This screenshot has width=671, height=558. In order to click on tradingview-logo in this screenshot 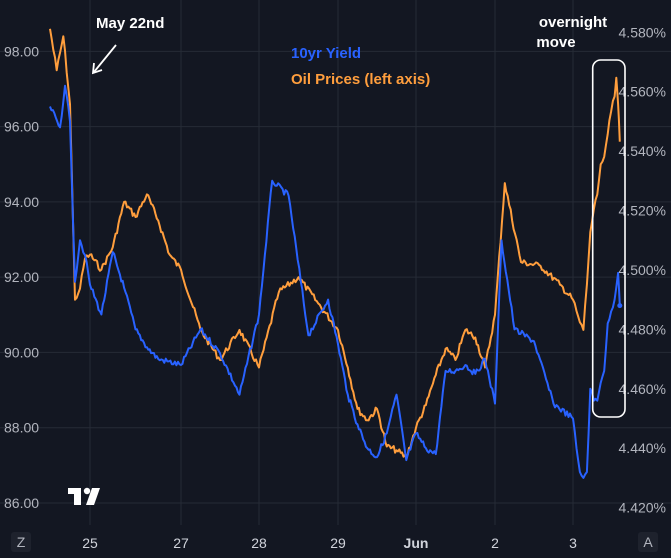, I will do `click(84, 496)`.